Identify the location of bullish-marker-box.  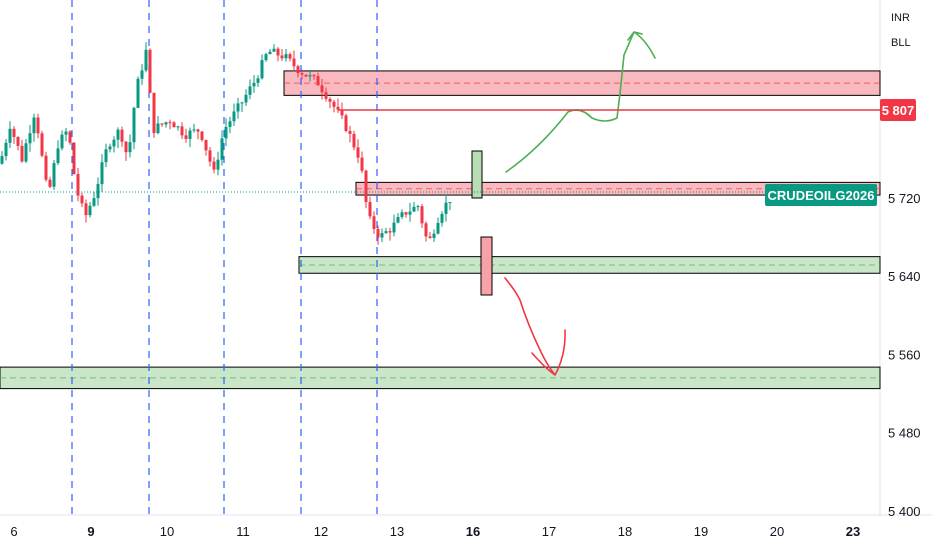
(477, 174).